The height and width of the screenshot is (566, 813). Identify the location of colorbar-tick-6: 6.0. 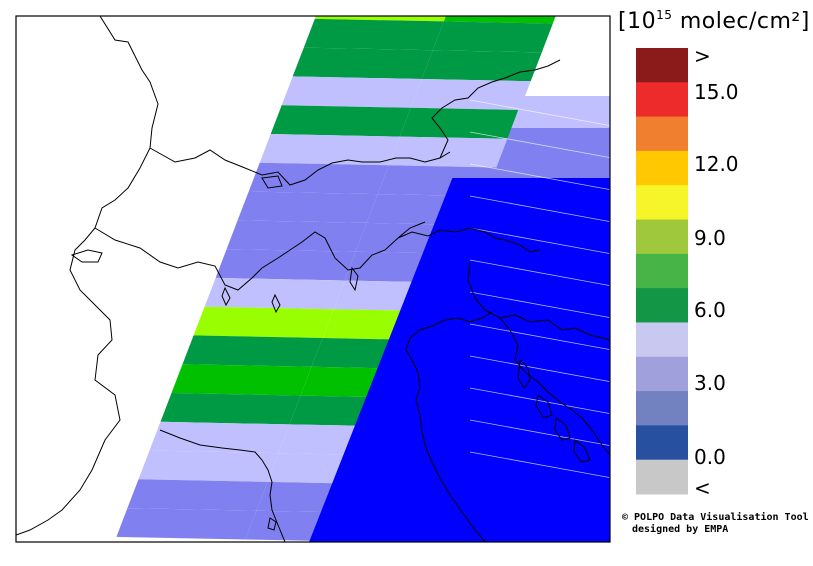
(710, 310).